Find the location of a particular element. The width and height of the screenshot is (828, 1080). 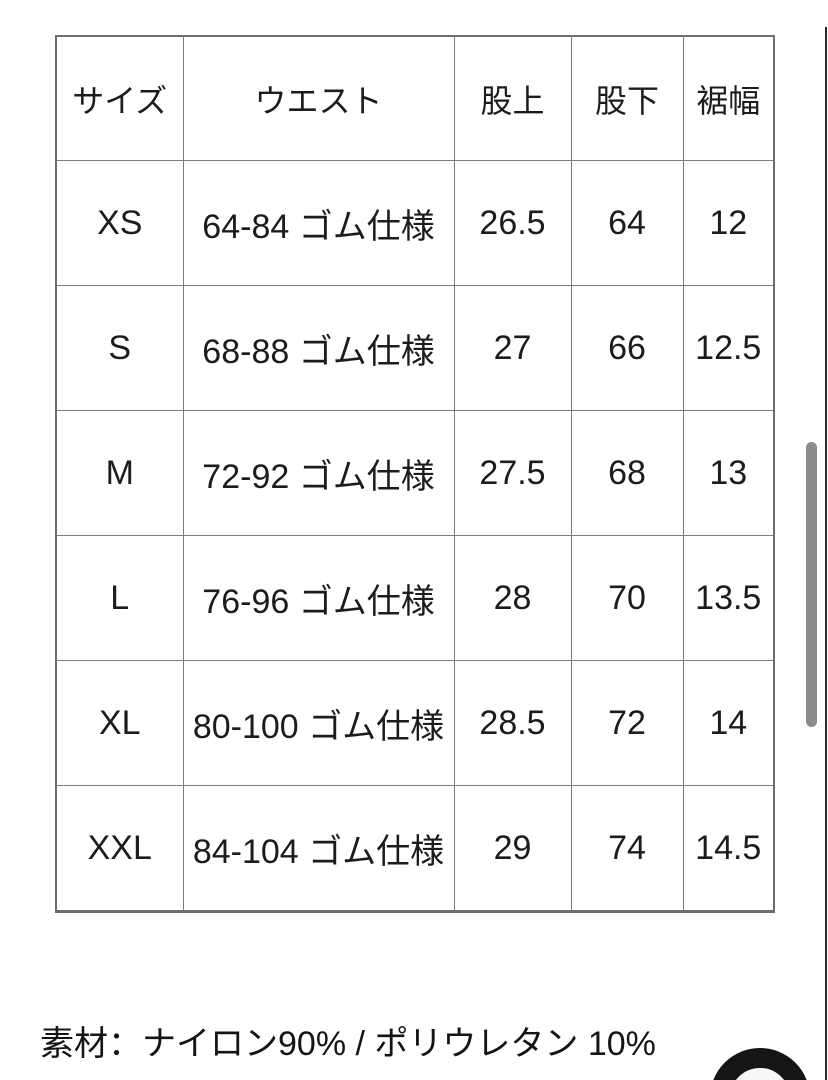

table-row: L 76-96 ゴム仕様 28 70 13.5 is located at coordinates (415, 598).